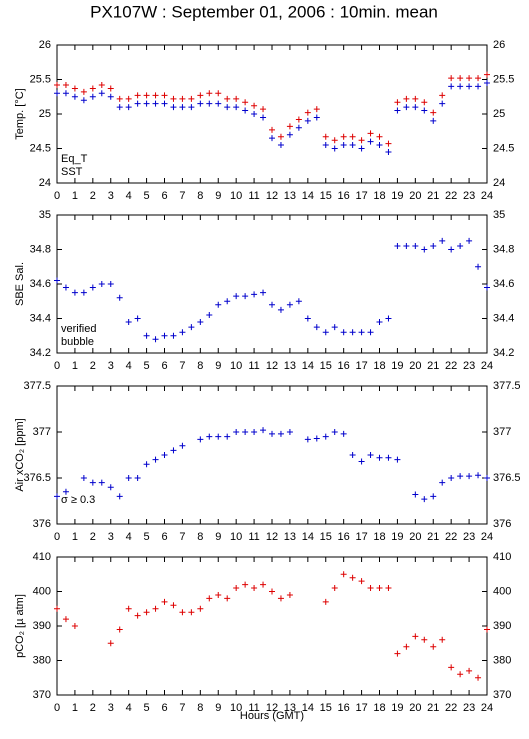  What do you see at coordinates (499, 183) in the screenshot?
I see `y-tick-label-right: 24` at bounding box center [499, 183].